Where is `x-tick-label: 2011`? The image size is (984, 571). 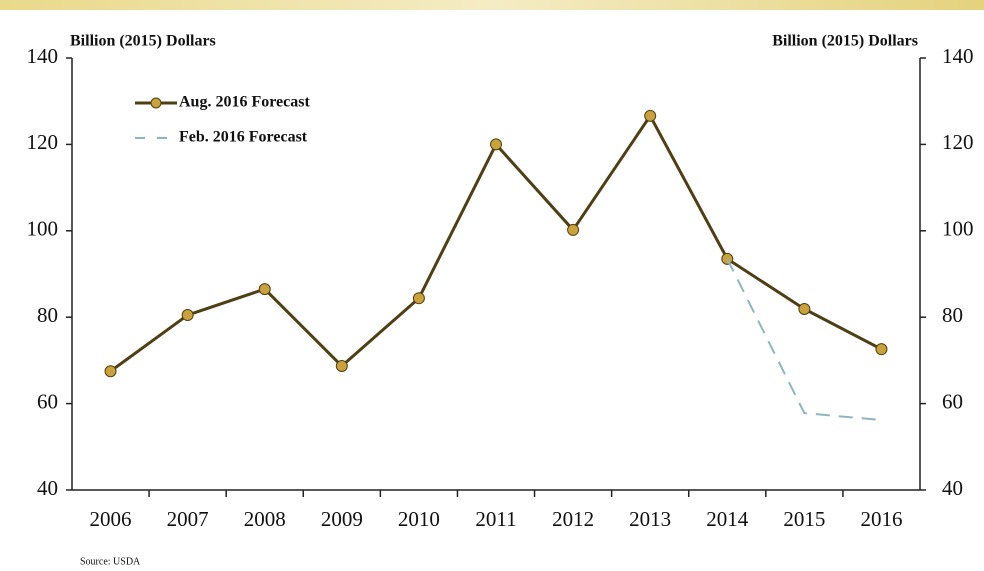
x-tick-label: 2011 is located at coordinates (495, 519).